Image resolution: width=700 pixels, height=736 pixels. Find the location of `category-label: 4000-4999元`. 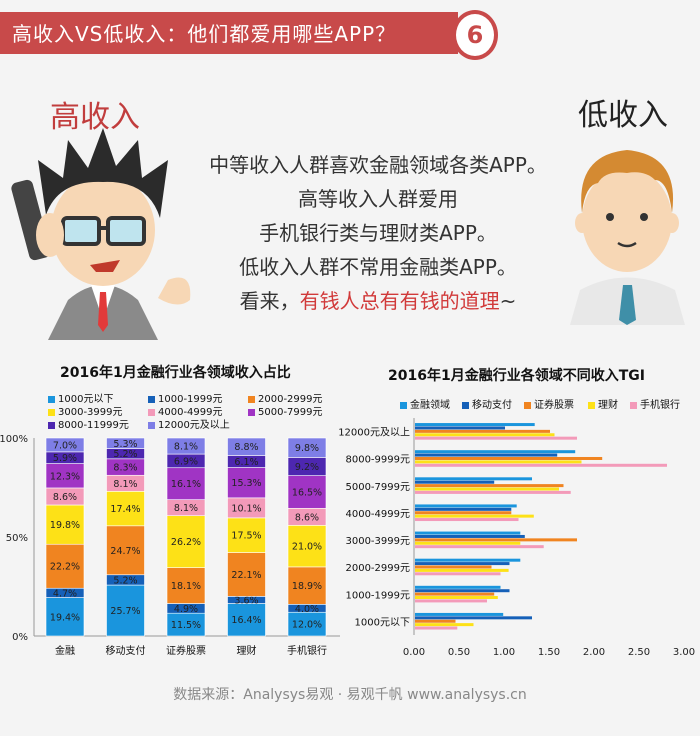

category-label: 4000-4999元 is located at coordinates (377, 514).